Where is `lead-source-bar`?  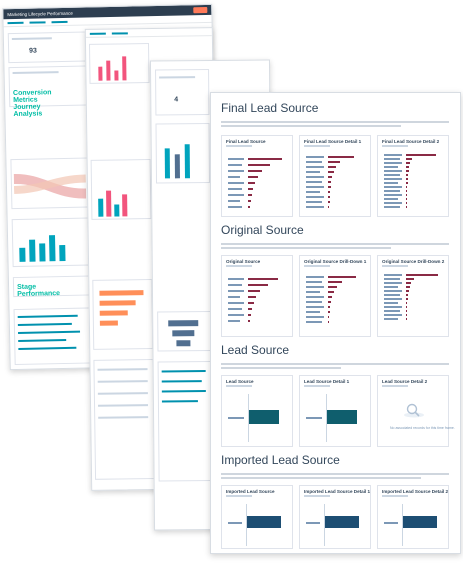 lead-source-bar is located at coordinates (264, 417).